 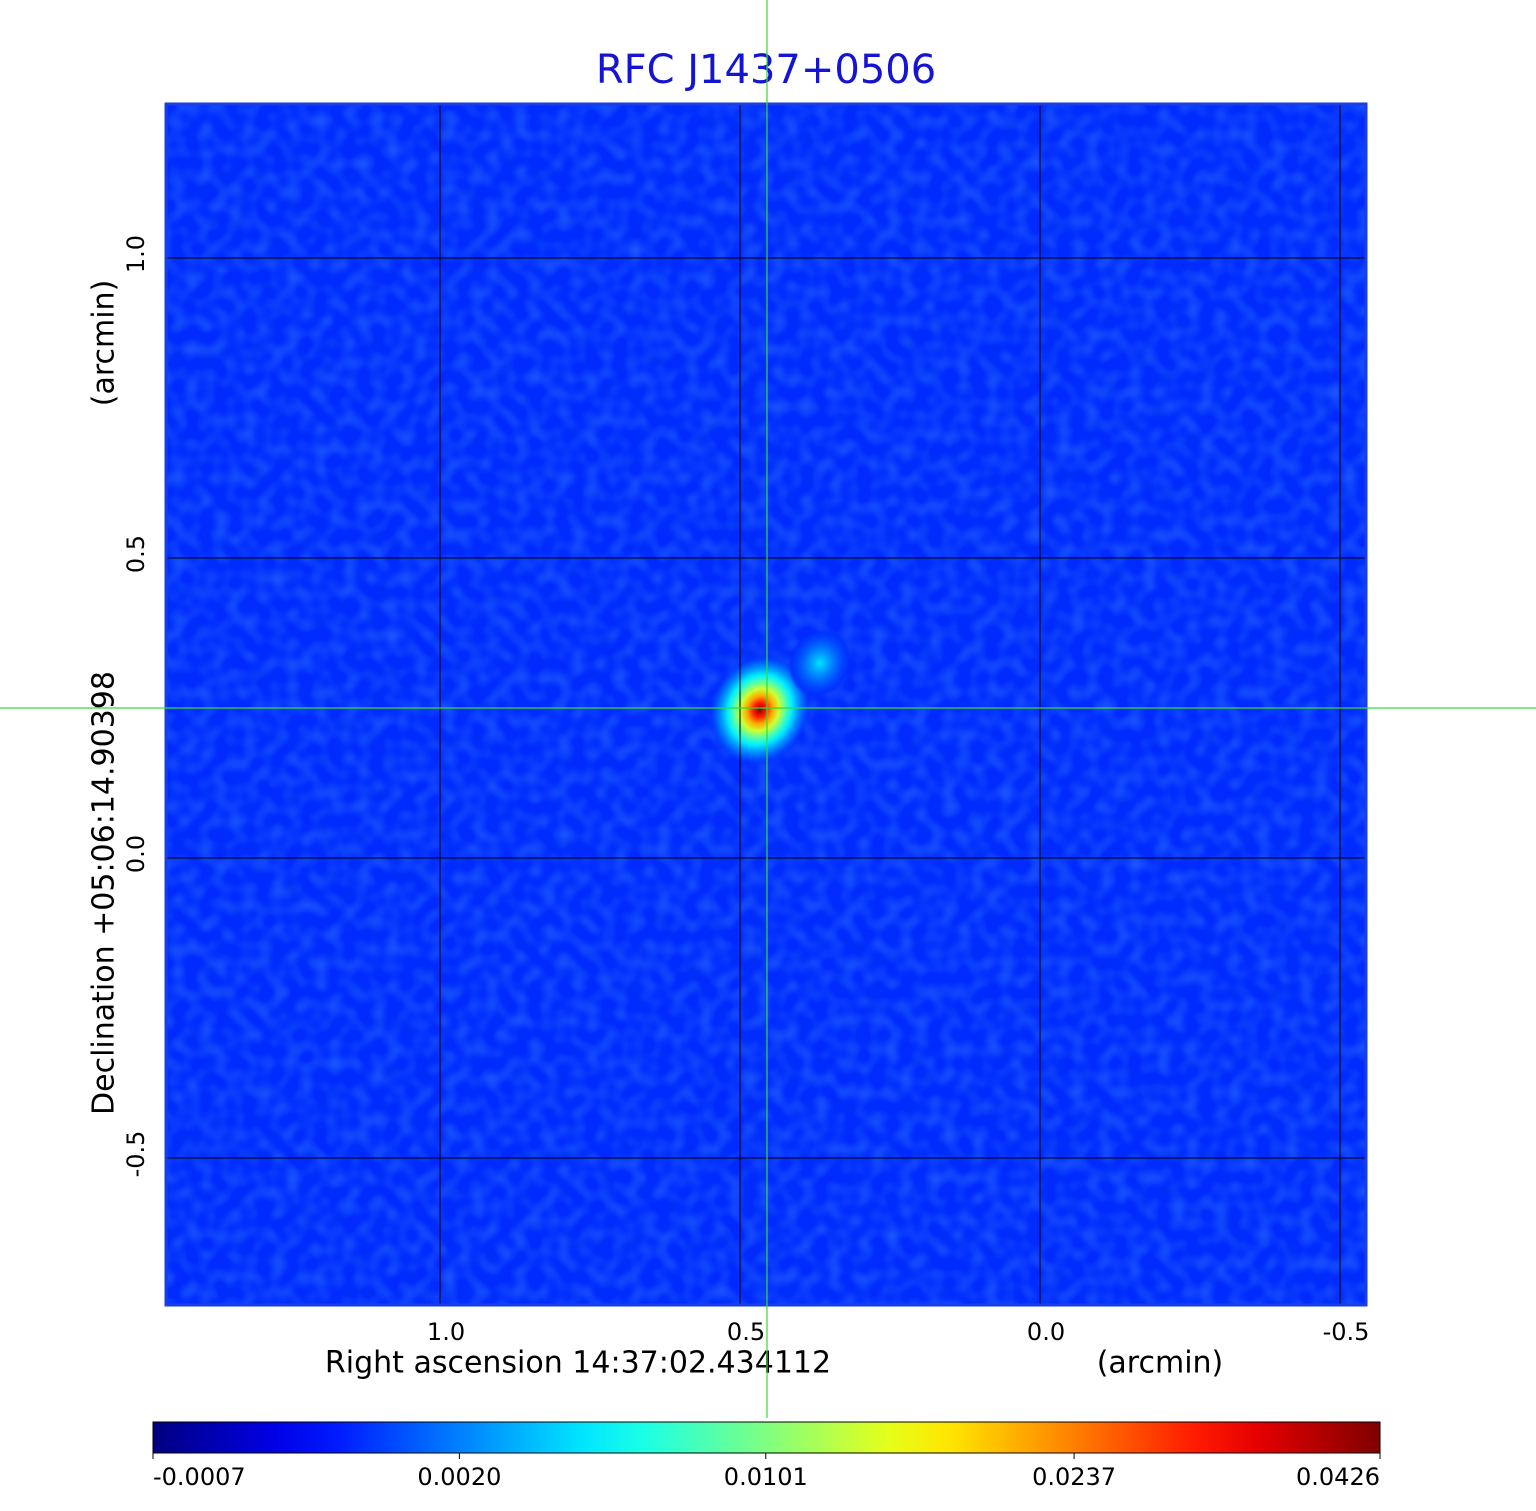 What do you see at coordinates (746, 1332) in the screenshot?
I see `x-tick-label: 0.5` at bounding box center [746, 1332].